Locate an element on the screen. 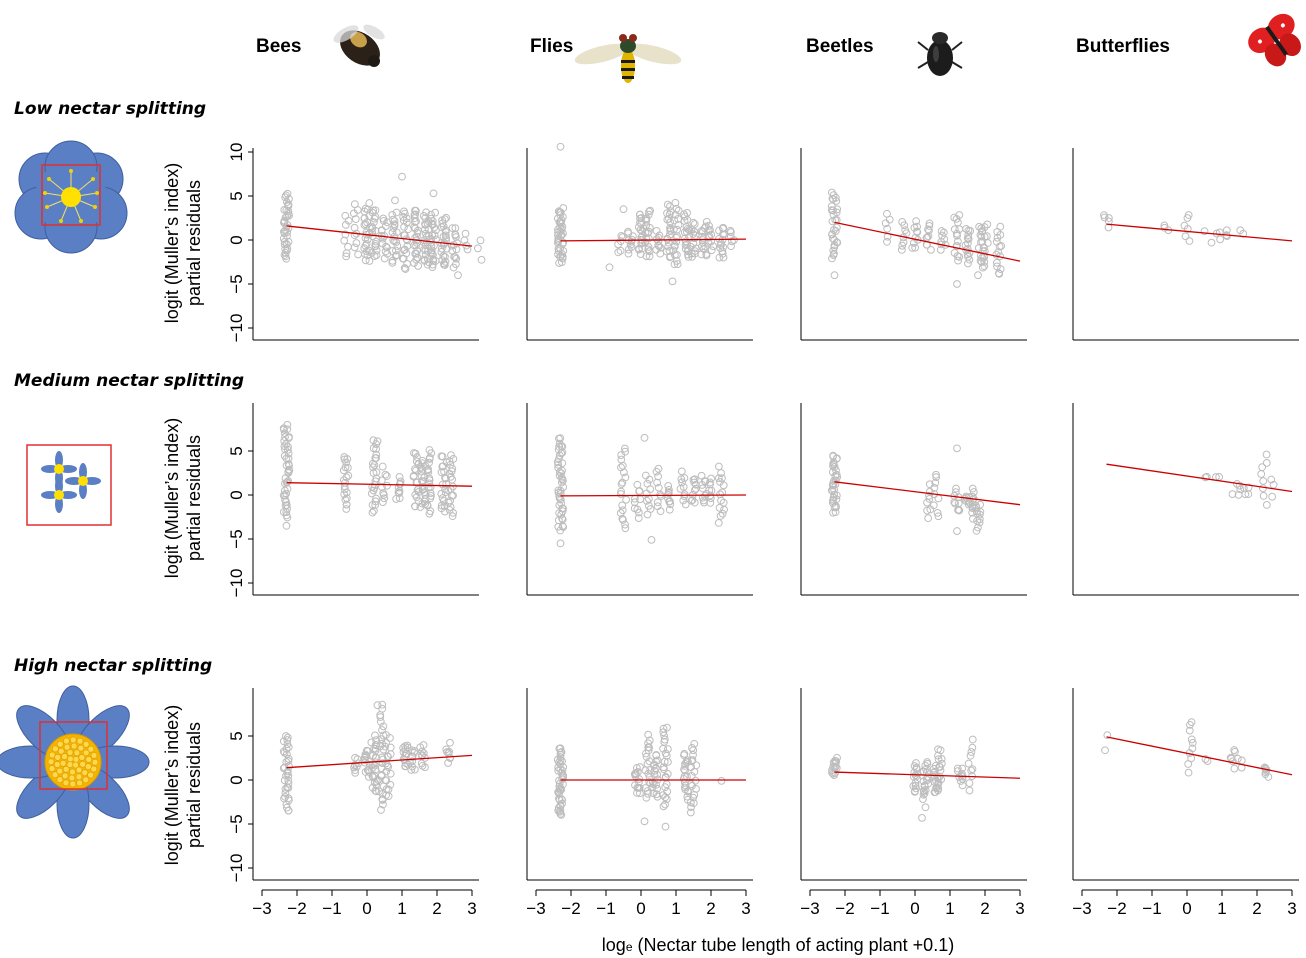 This screenshot has height=958, width=1306. panel-beetles-high: −3 −2 −1 0 1 2 3 is located at coordinates (913, 803).